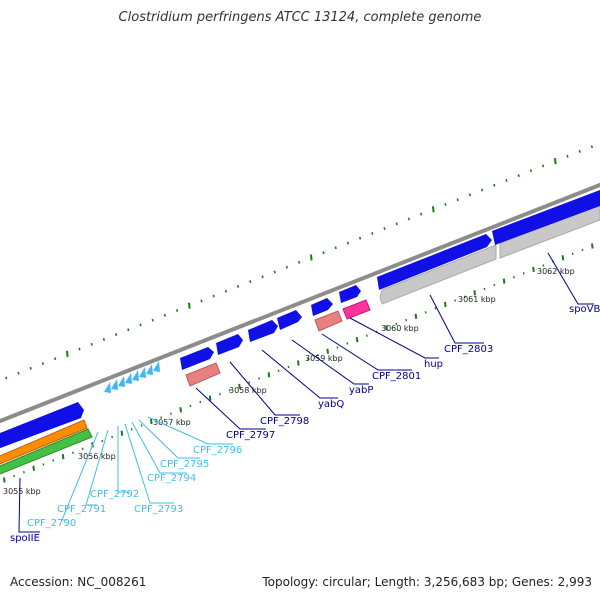 This screenshot has height=600, width=600. What do you see at coordinates (356, 309) in the screenshot?
I see `rna-feature-pink` at bounding box center [356, 309].